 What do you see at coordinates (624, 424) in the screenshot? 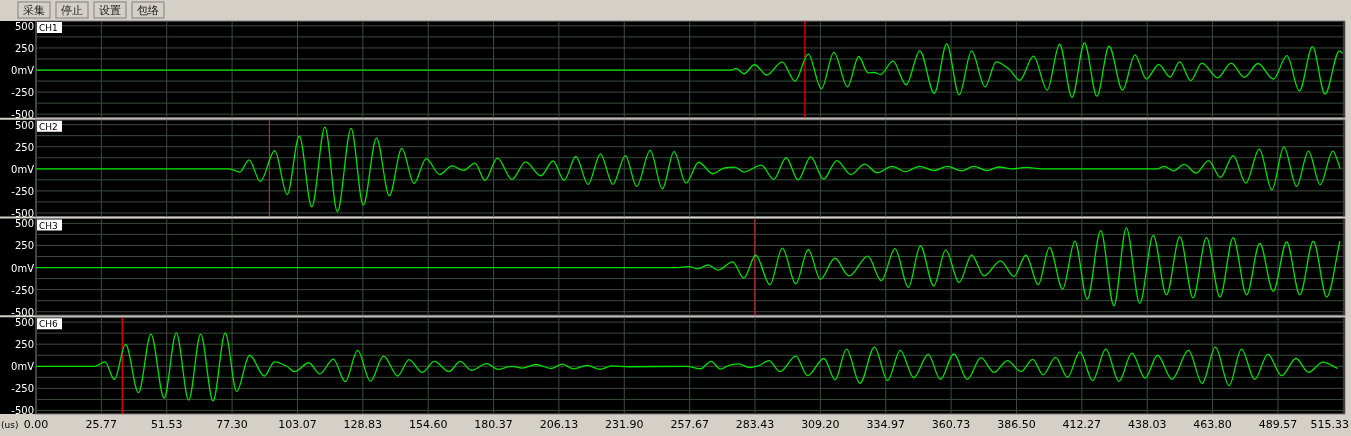
I see `x-tick-label: 231.90` at bounding box center [624, 424].